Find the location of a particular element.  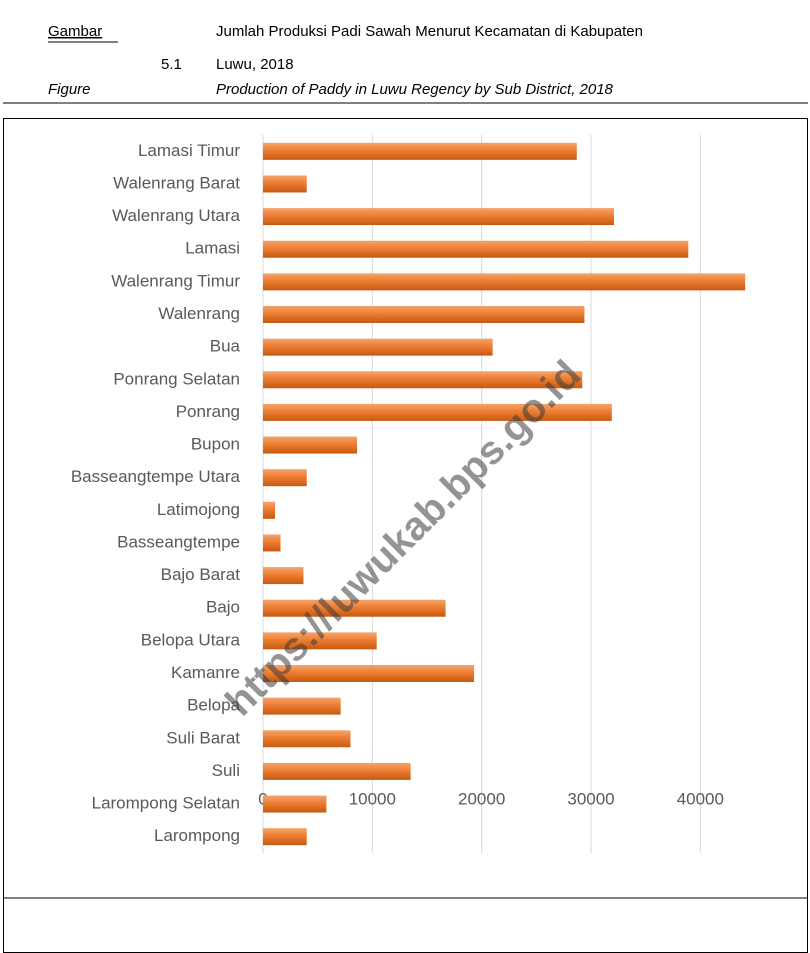

y-tick-label: Lamasi Timur is located at coordinates (189, 150).